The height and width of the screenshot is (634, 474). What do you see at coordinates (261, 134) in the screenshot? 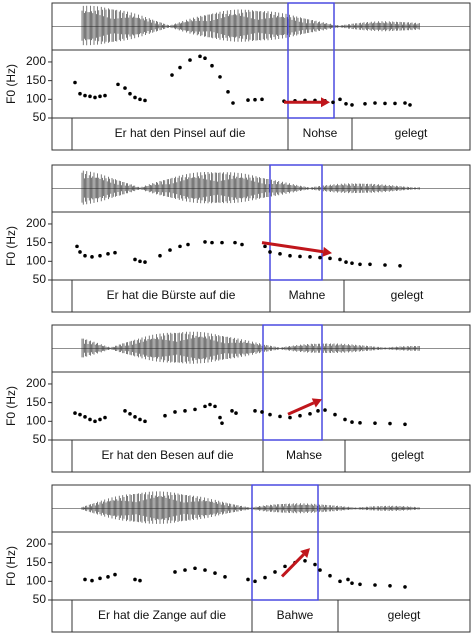
I see `tier-frame` at bounding box center [261, 134].